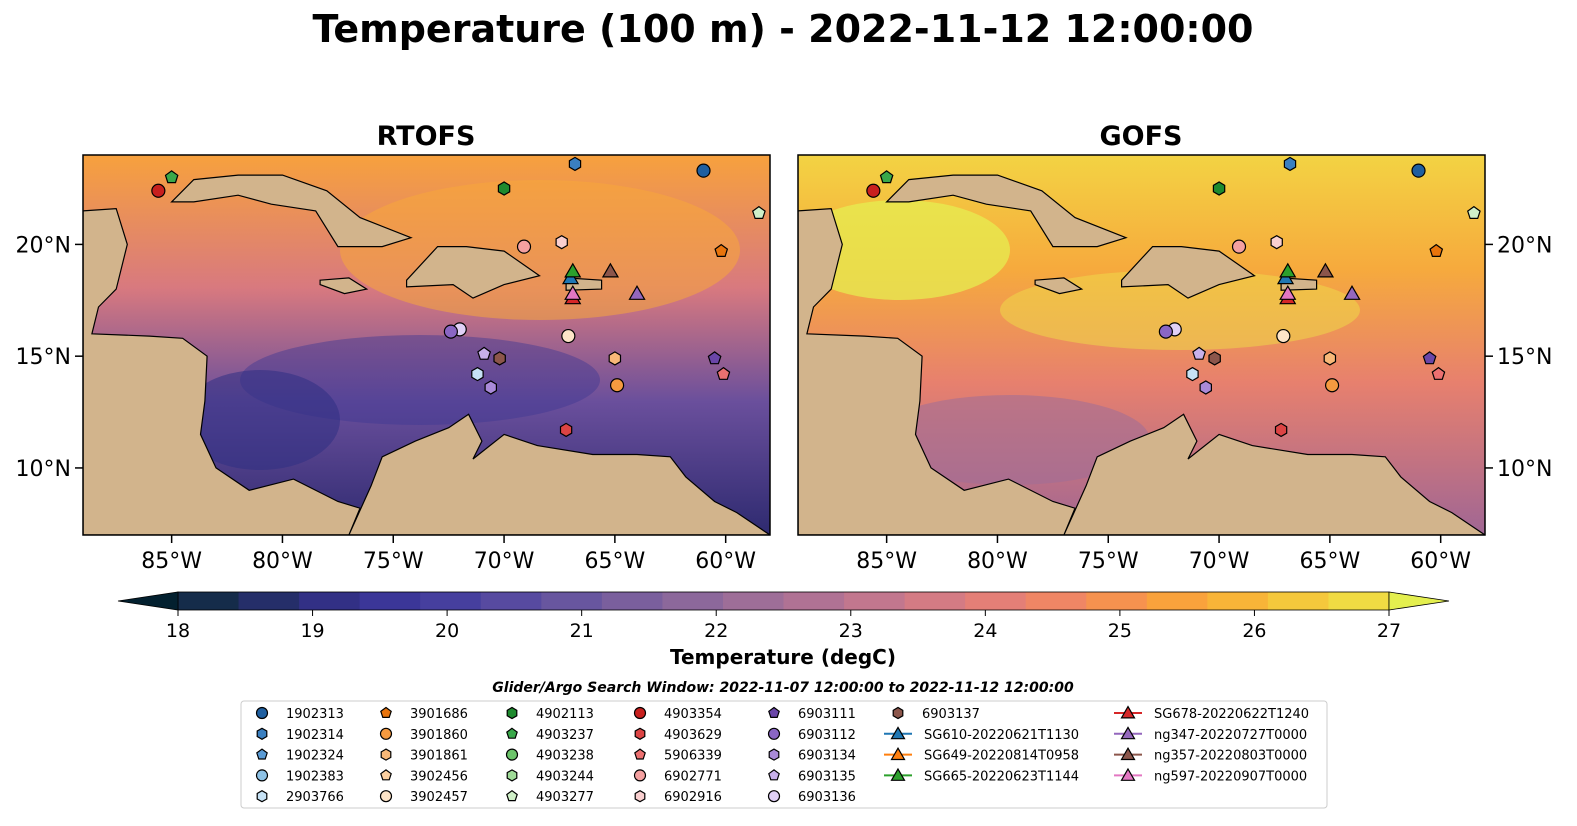  Describe the element at coordinates (1419, 601) in the screenshot. I see `colorbar-extend-high` at that location.